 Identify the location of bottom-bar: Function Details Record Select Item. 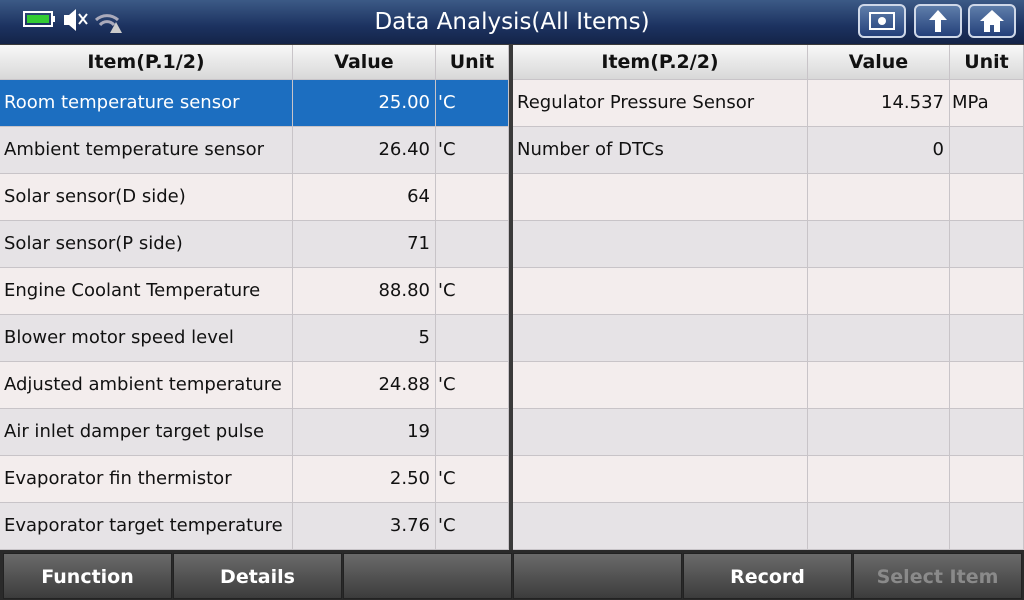
(512, 575).